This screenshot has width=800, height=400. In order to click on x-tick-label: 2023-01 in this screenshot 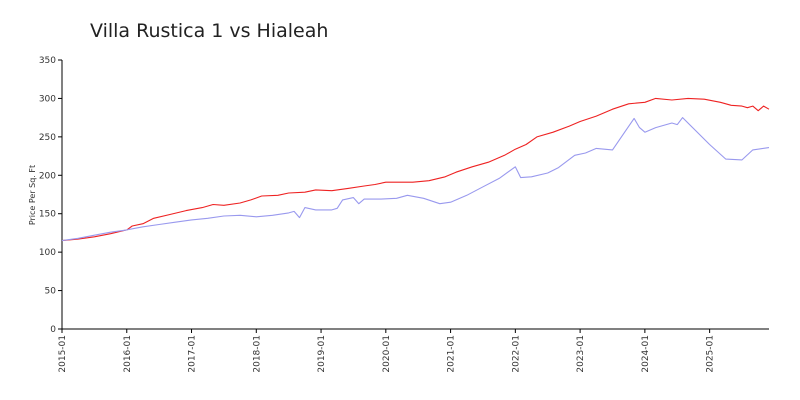, I will do `click(581, 354)`.